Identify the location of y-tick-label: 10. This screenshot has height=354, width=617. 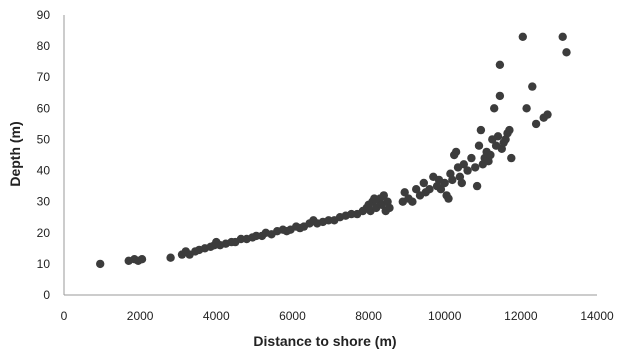
(44, 264).